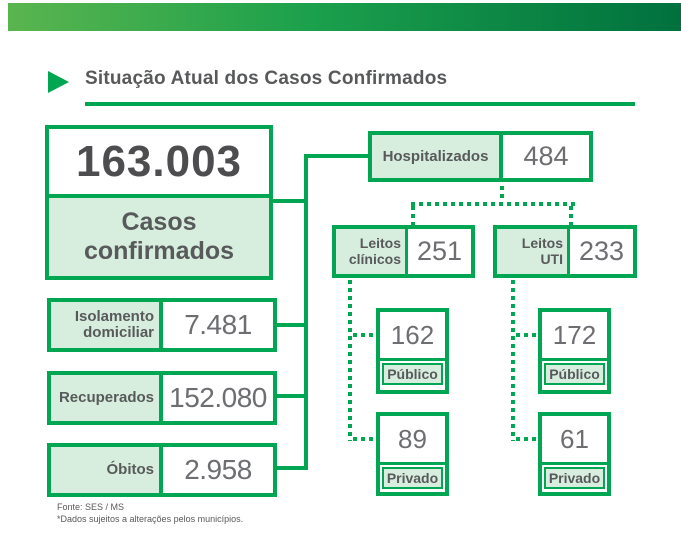 The height and width of the screenshot is (539, 681). Describe the element at coordinates (350, 360) in the screenshot. I see `dotted-clinicos-down` at that location.